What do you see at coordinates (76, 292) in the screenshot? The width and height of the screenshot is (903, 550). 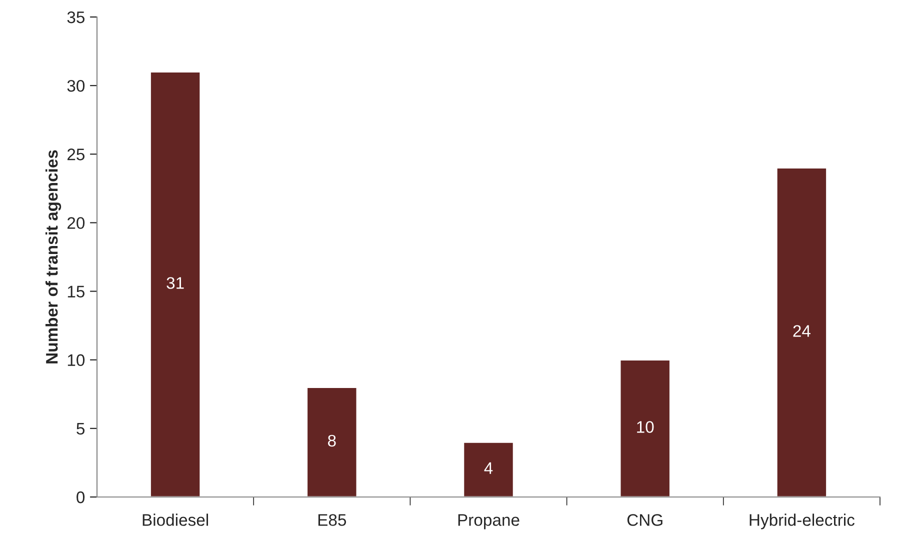 I see `y-tick-label: 15` at bounding box center [76, 292].